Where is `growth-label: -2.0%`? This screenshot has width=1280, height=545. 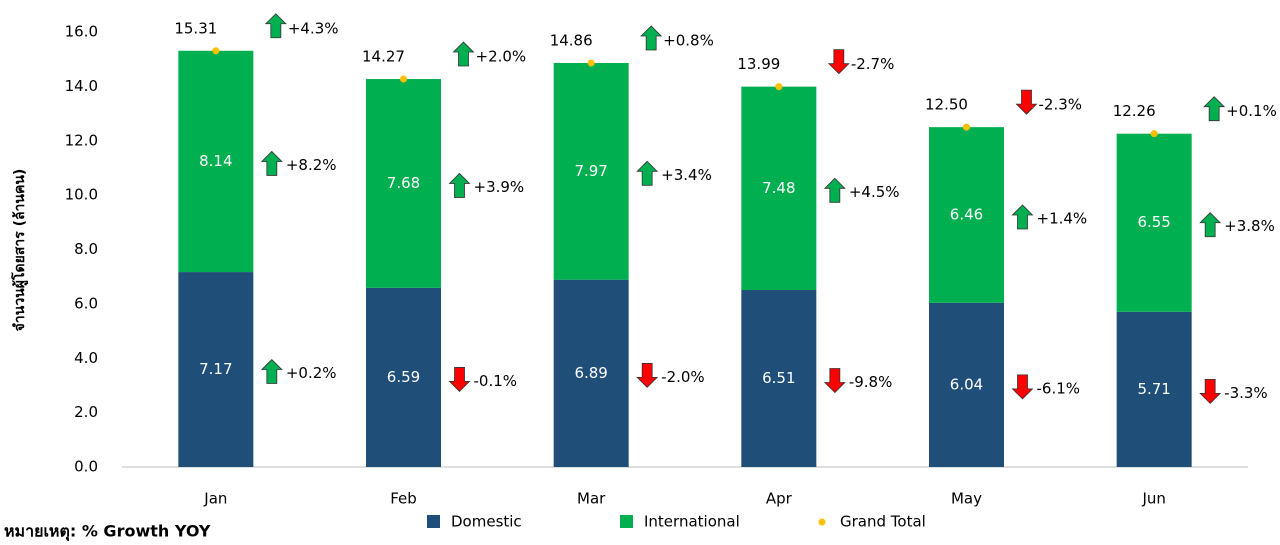 growth-label: -2.0% is located at coordinates (683, 377).